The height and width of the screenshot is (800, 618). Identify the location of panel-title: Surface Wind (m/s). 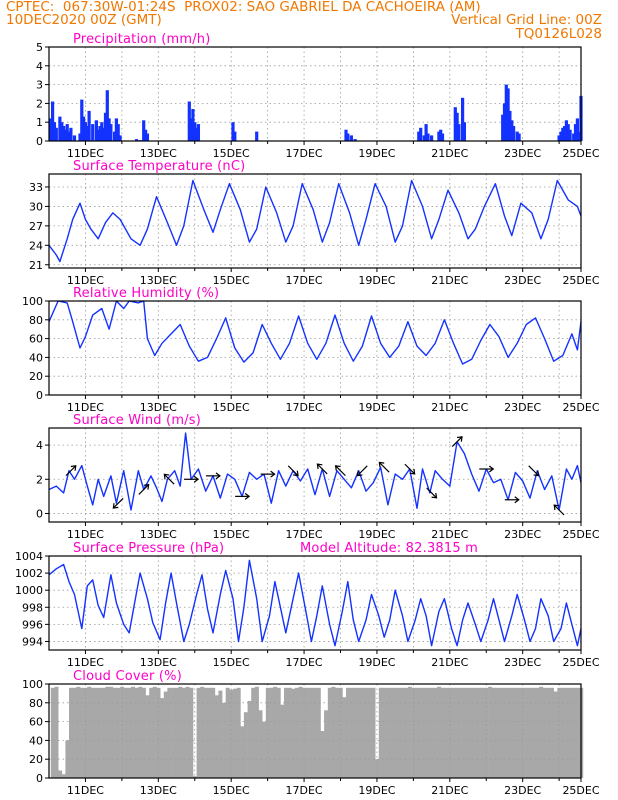
(137, 420).